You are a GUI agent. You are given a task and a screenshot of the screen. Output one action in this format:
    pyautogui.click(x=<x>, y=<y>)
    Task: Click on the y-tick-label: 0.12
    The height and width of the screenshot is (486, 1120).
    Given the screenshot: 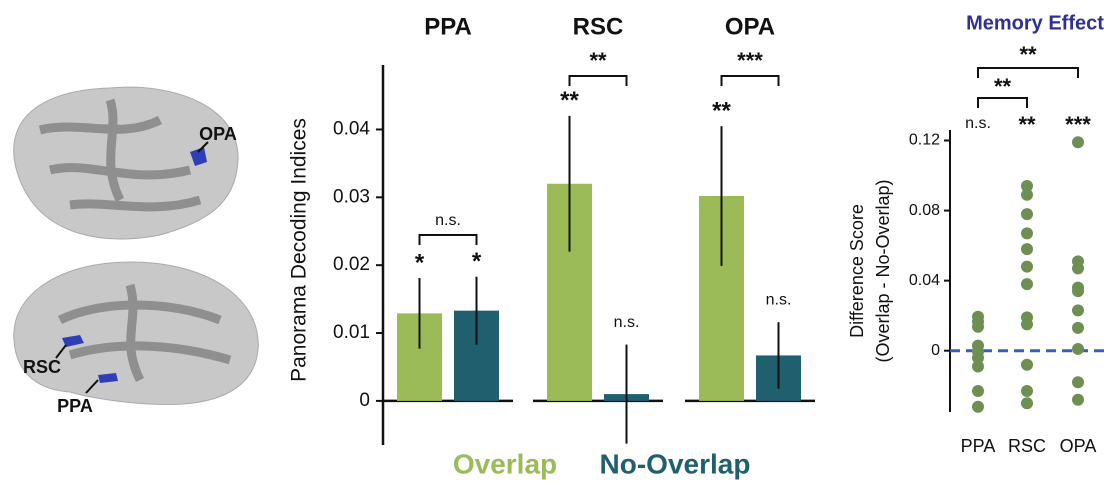 What is the action you would take?
    pyautogui.click(x=924, y=140)
    